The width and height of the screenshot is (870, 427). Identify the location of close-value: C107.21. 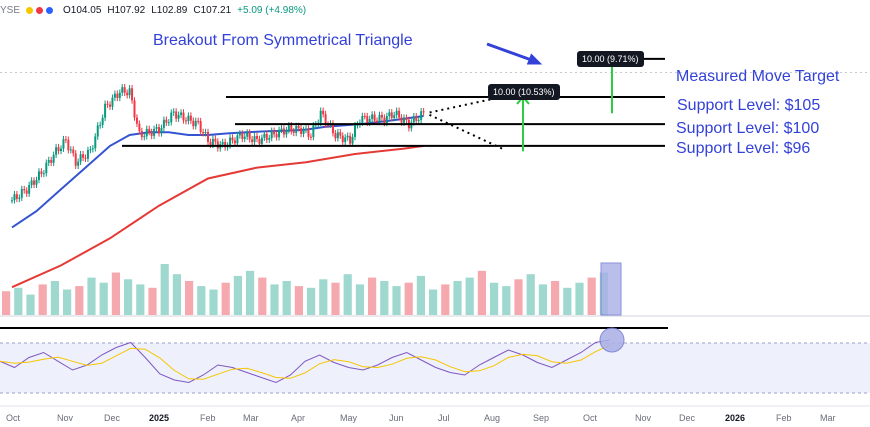
(212, 10).